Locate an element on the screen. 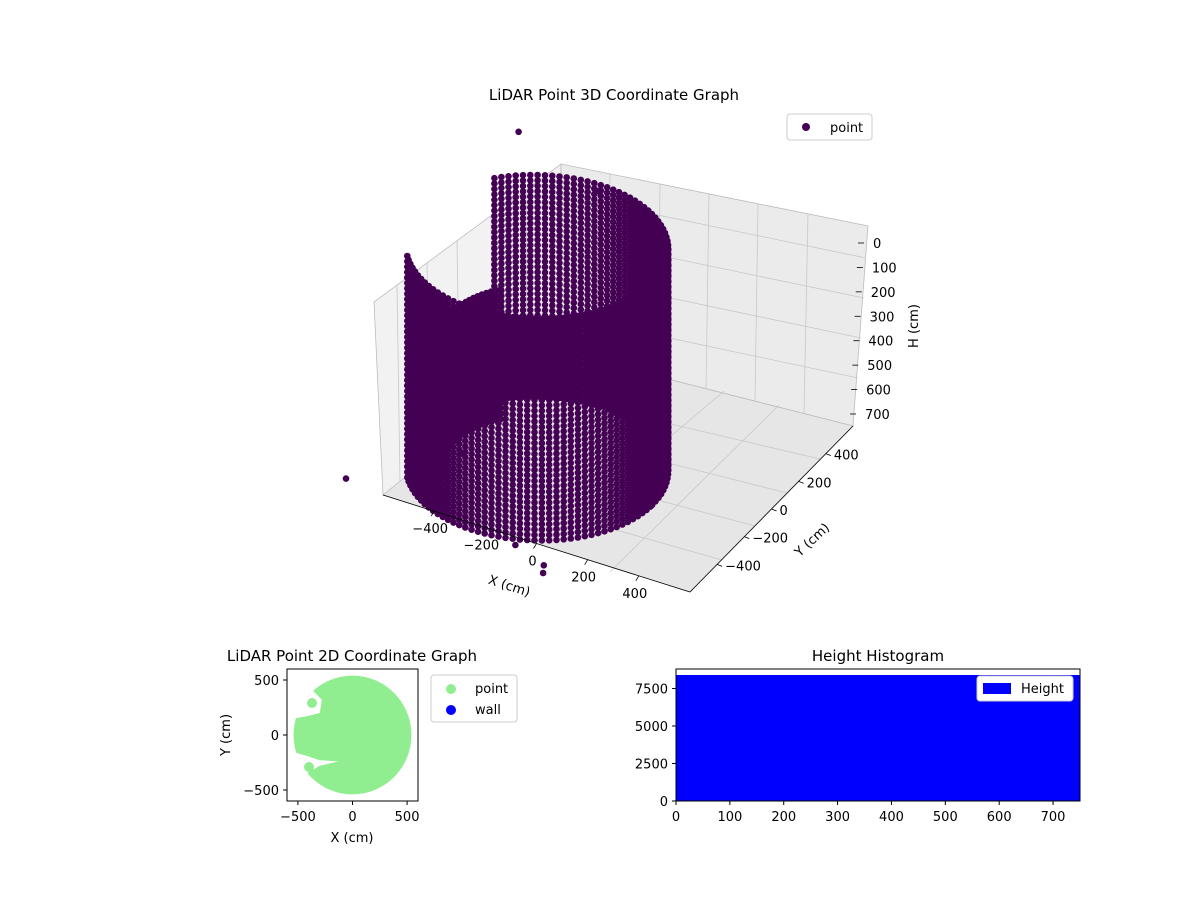  chart-2d-title: LiDAR Point 2D Coordinate Graph is located at coordinates (352, 656).